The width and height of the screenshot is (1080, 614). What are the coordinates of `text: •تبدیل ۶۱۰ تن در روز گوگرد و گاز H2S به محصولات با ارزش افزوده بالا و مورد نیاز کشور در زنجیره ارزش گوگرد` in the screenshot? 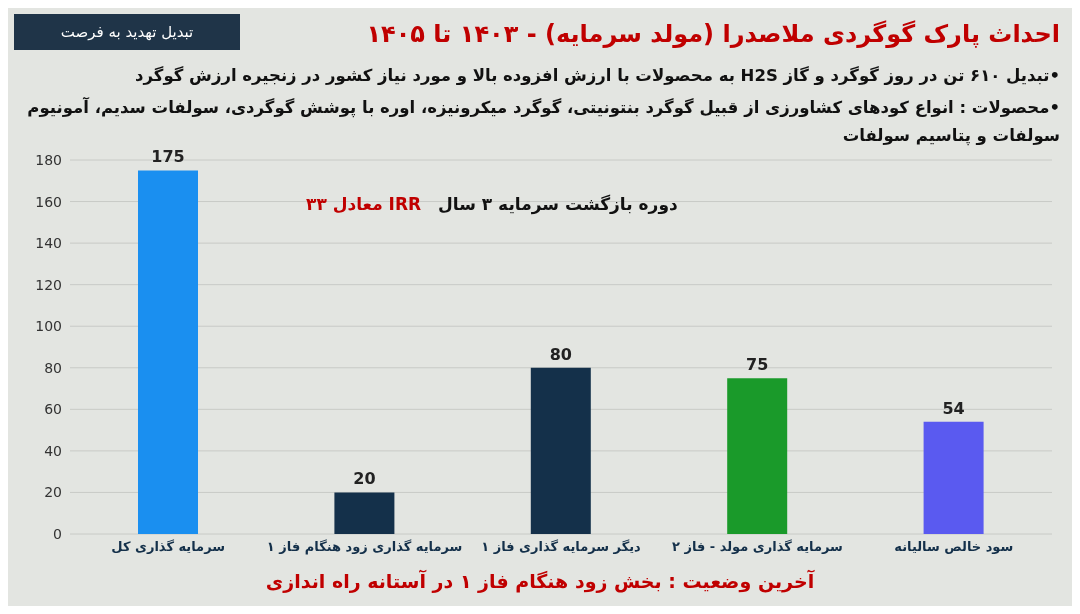 It's located at (597, 75).